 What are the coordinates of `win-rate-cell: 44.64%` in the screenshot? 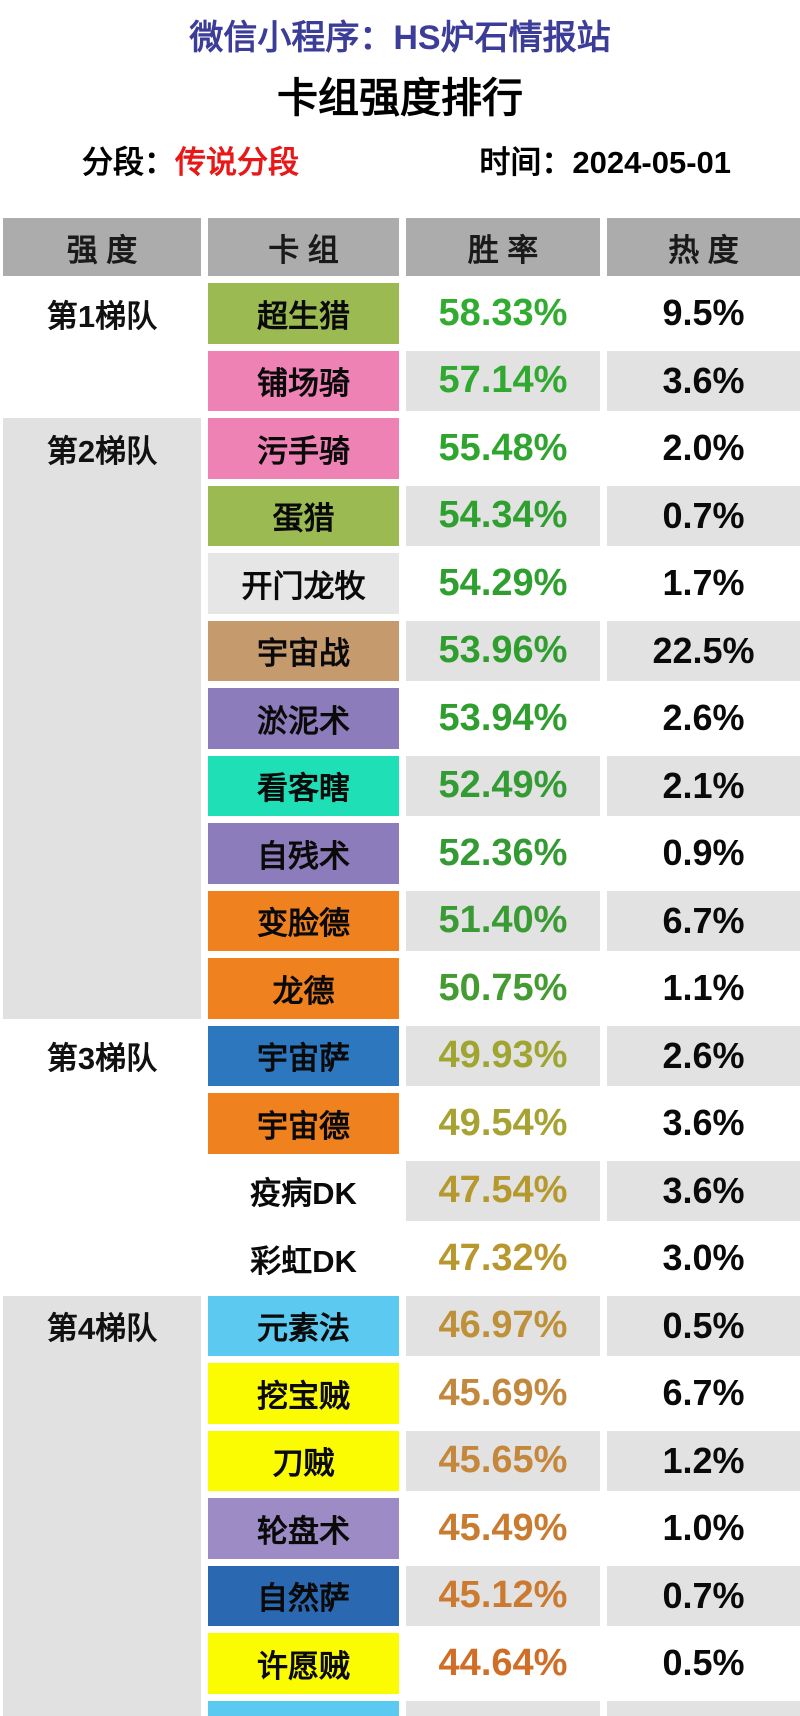 It's located at (503, 1662).